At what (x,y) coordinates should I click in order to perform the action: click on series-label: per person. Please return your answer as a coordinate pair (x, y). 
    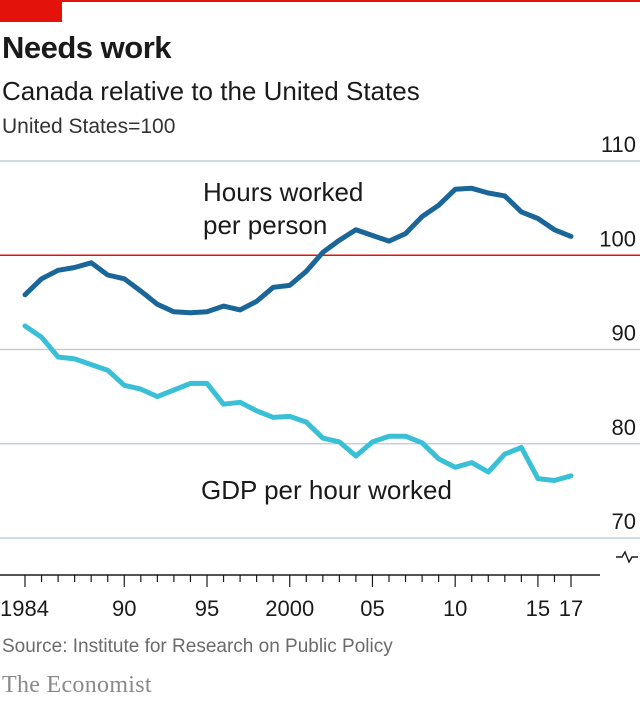
    Looking at the image, I should click on (265, 225).